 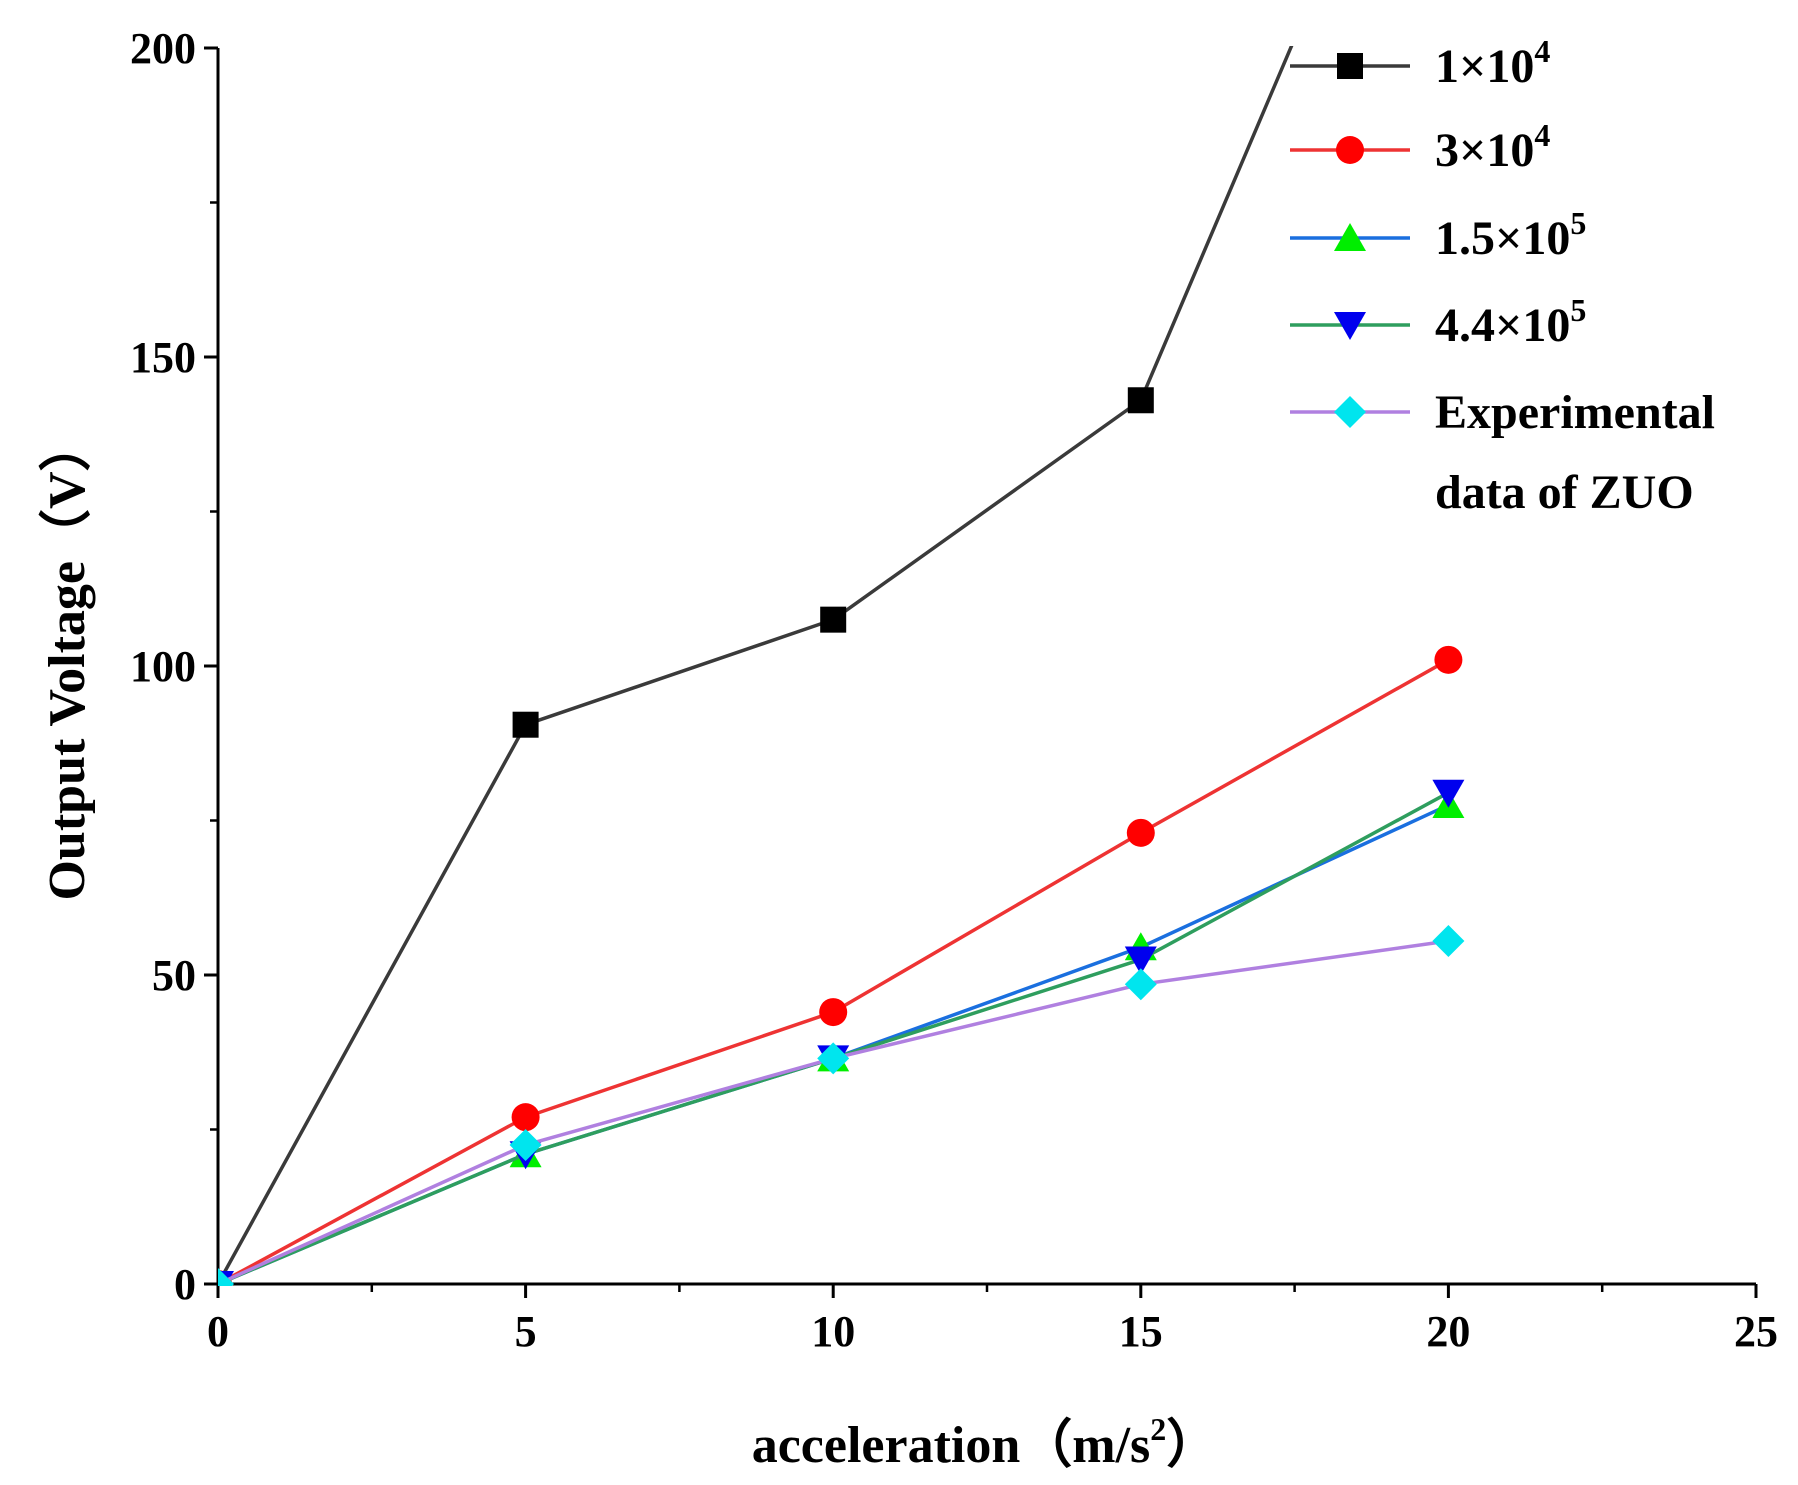 I want to click on y-tick-label: 0, so click(x=185, y=1284).